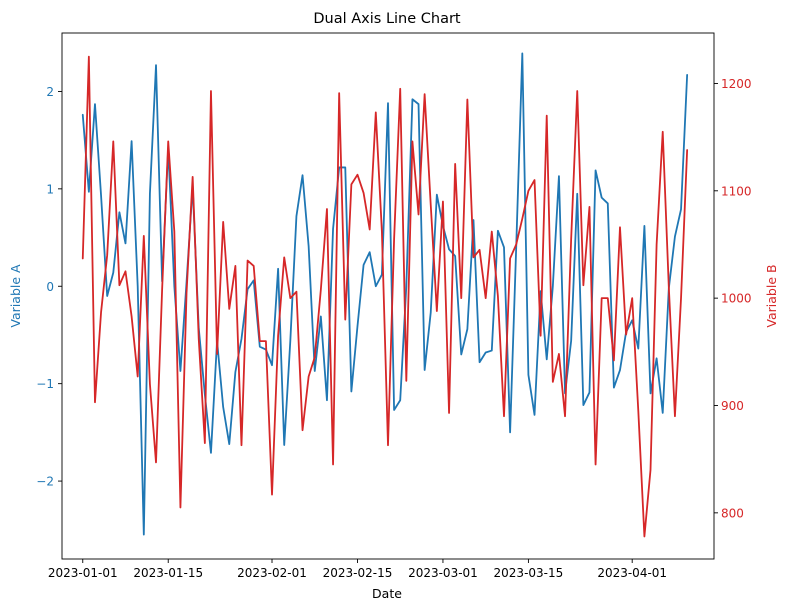 The image size is (789, 612). I want to click on y-left-tick-label: −2, so click(45, 482).